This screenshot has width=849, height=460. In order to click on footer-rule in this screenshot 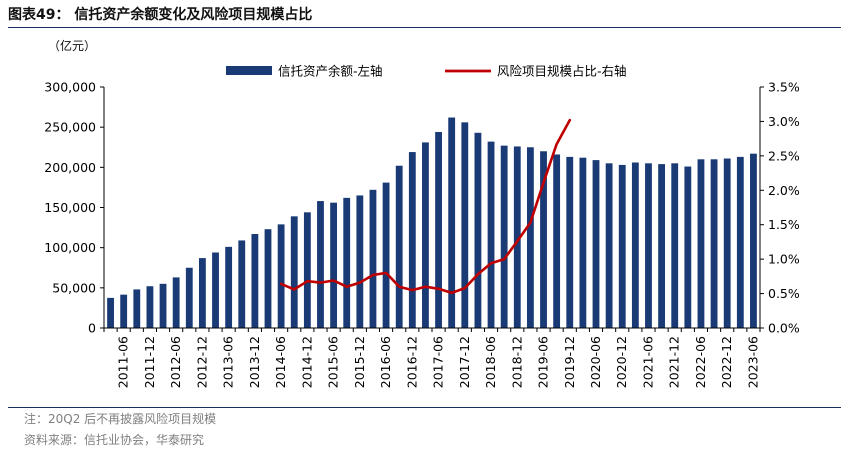, I will do `click(424, 407)`.